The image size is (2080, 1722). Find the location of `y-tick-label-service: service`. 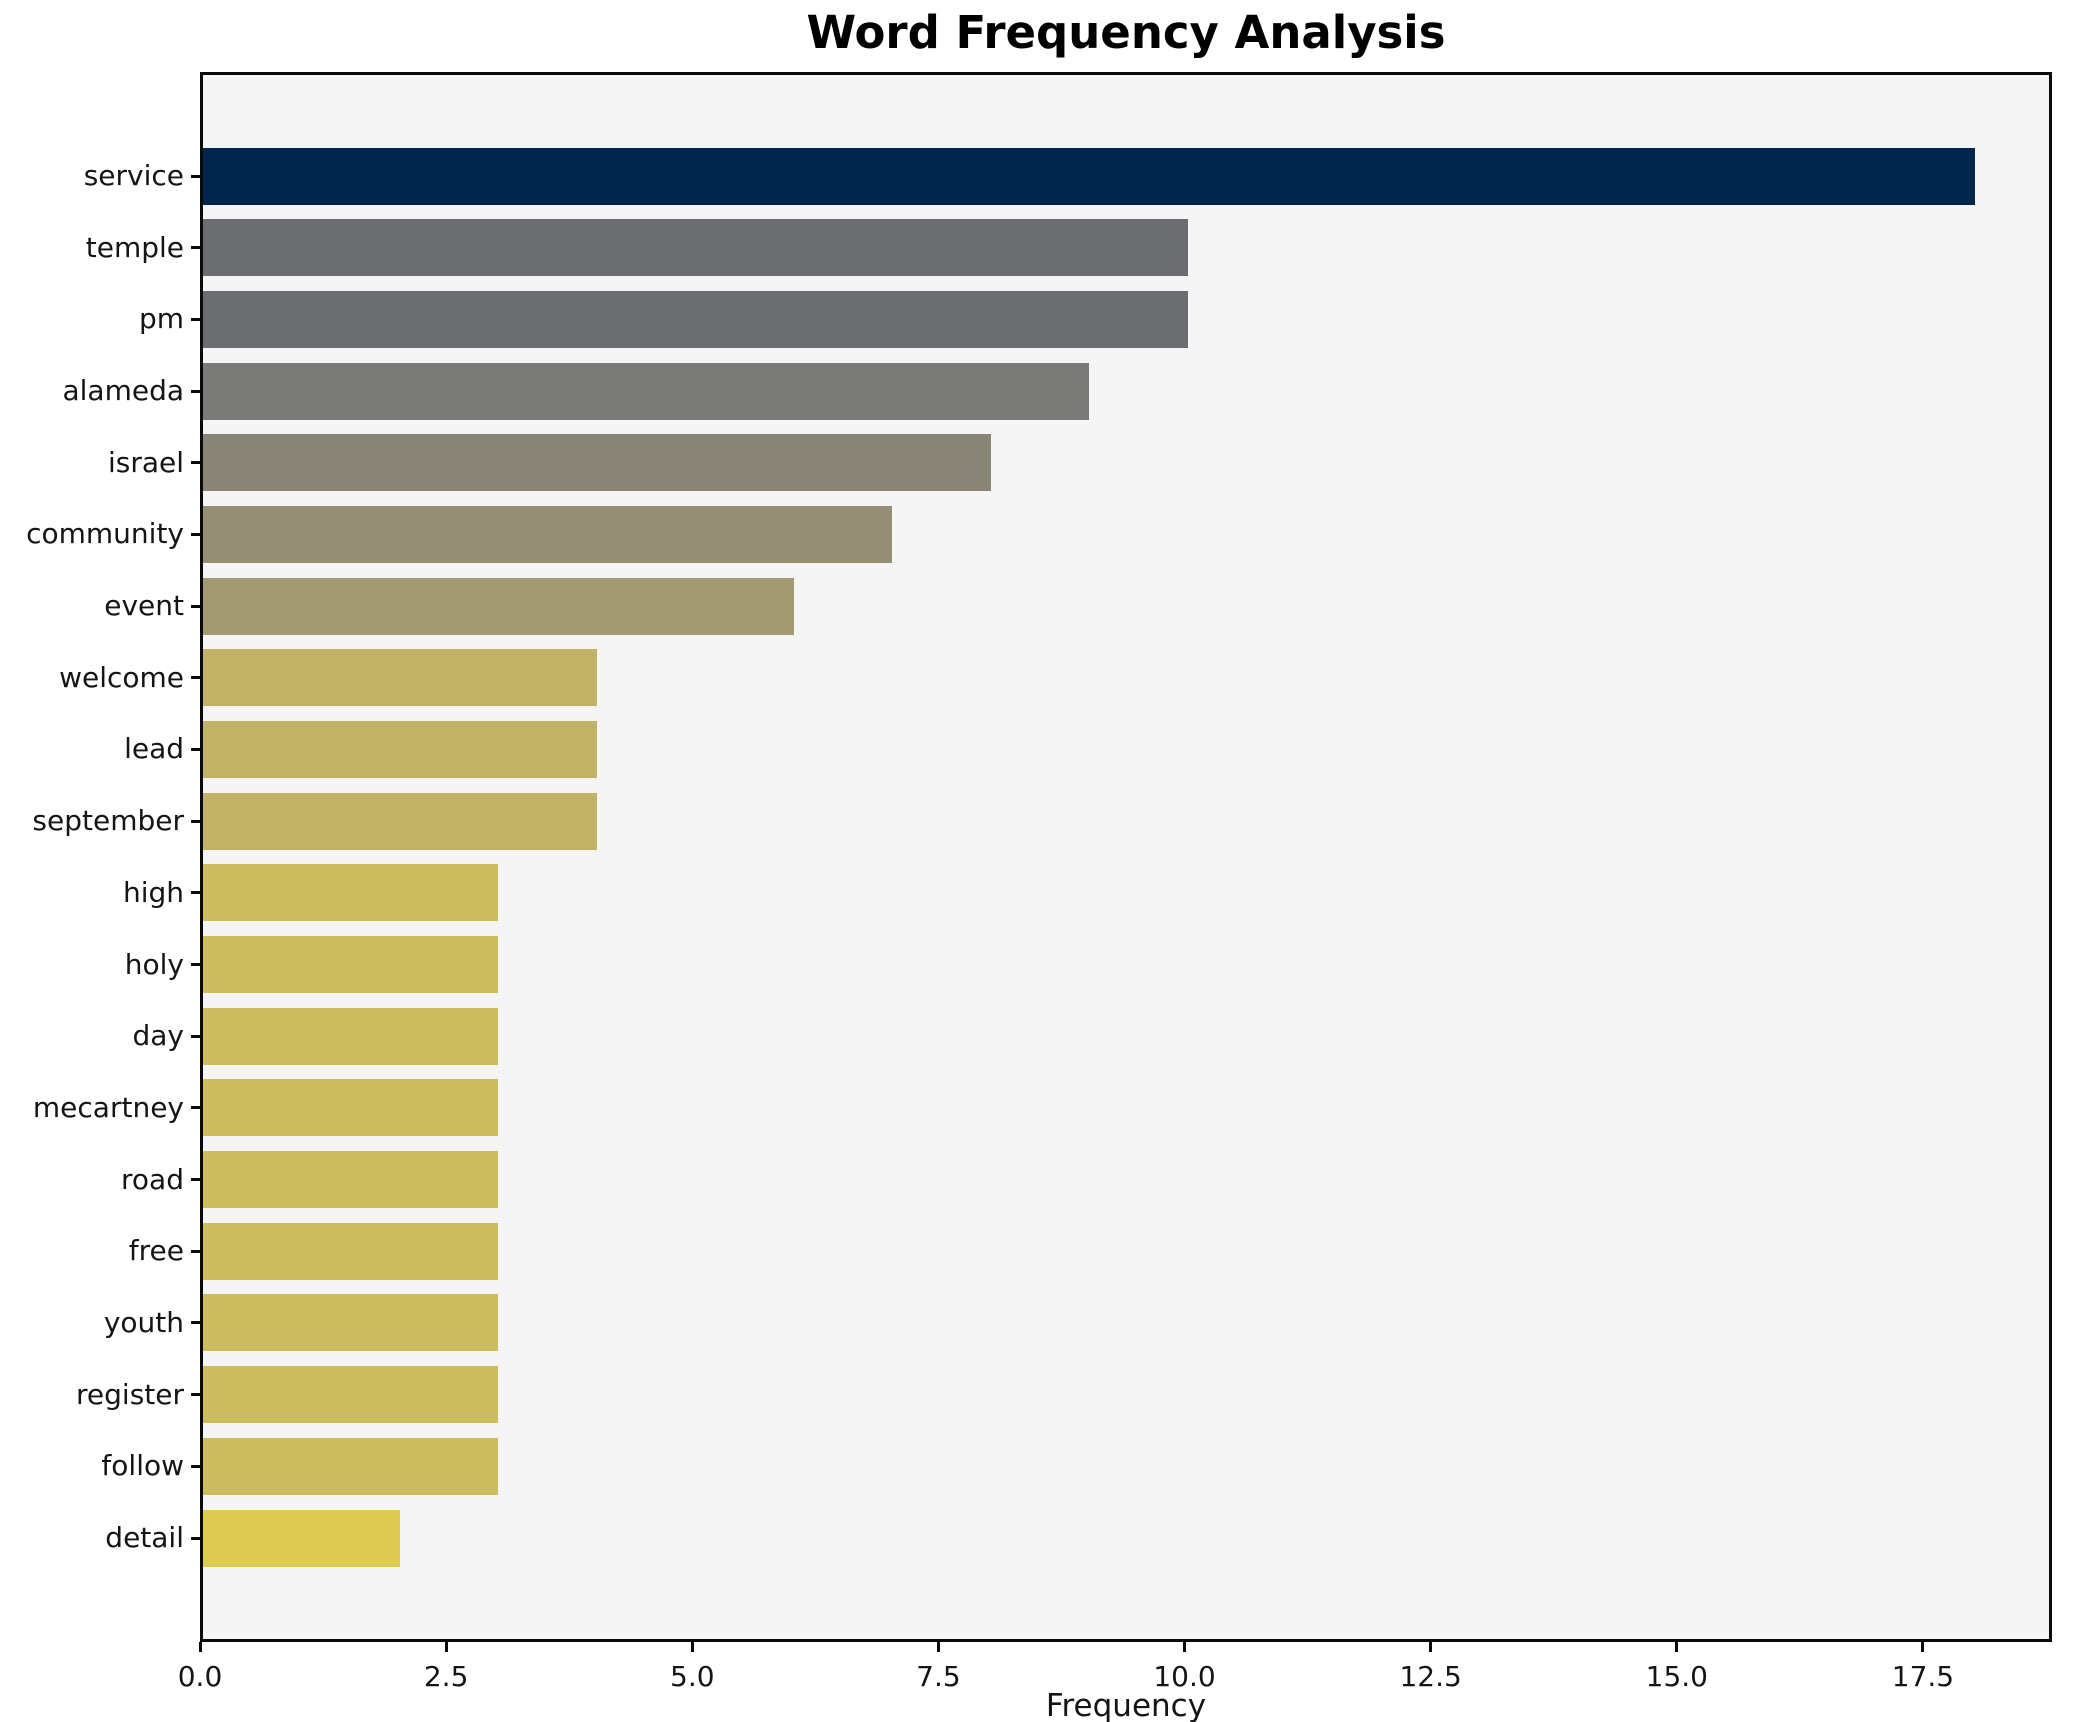

y-tick-label-service: service is located at coordinates (133, 175).